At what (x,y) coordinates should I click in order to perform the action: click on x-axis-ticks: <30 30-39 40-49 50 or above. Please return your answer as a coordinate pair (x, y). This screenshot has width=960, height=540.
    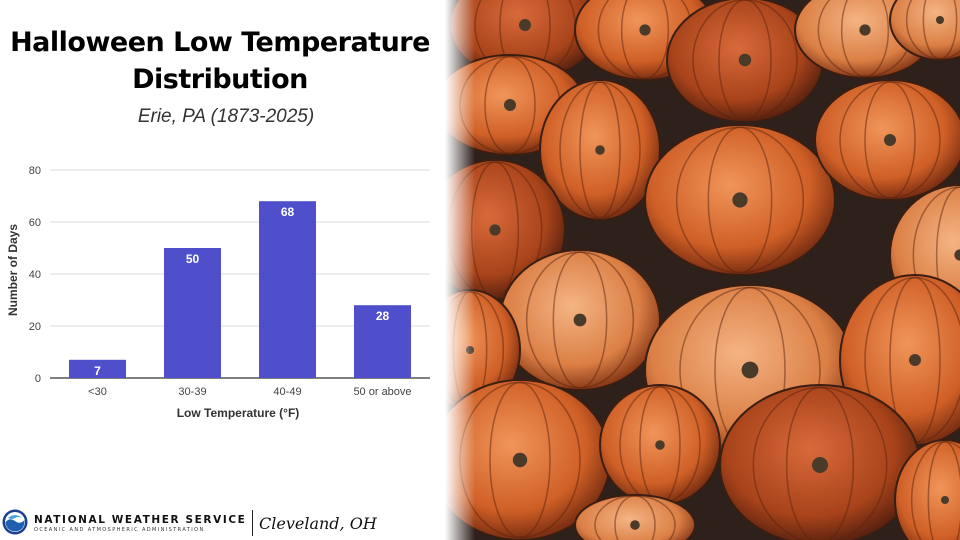
    Looking at the image, I should click on (249, 392).